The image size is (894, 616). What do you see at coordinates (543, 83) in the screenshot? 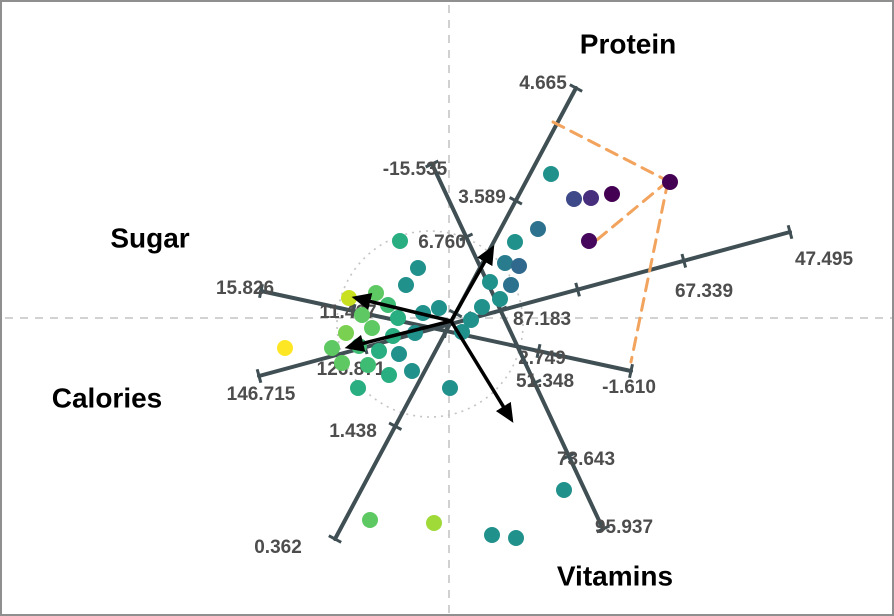
I see `tick-label-protein: 4.665` at bounding box center [543, 83].